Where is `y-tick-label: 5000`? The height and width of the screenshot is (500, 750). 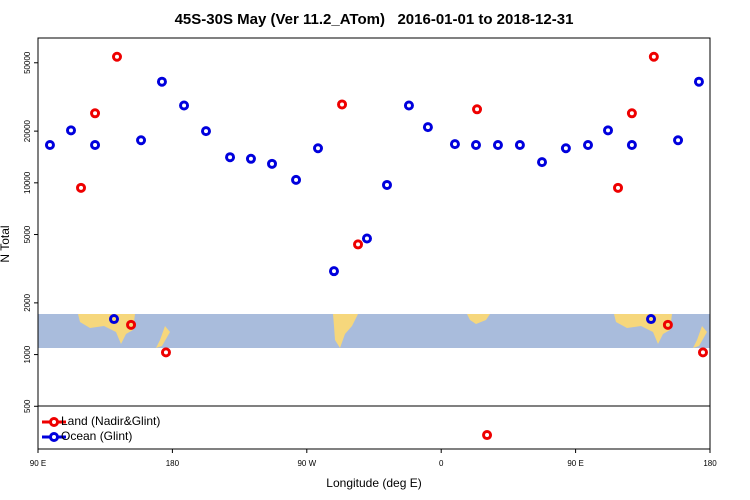 y-tick-label: 5000 is located at coordinates (27, 234).